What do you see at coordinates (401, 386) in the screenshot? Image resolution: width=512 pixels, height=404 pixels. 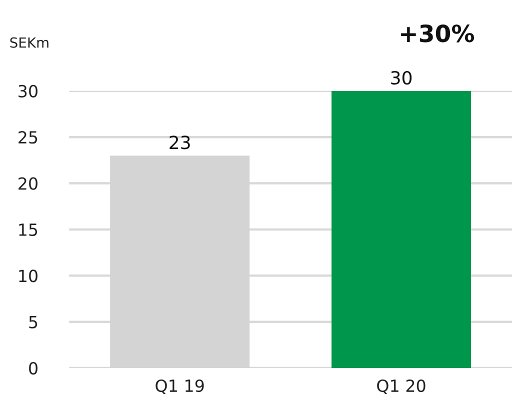 I see `x-tick-label: Q1 20` at bounding box center [401, 386].